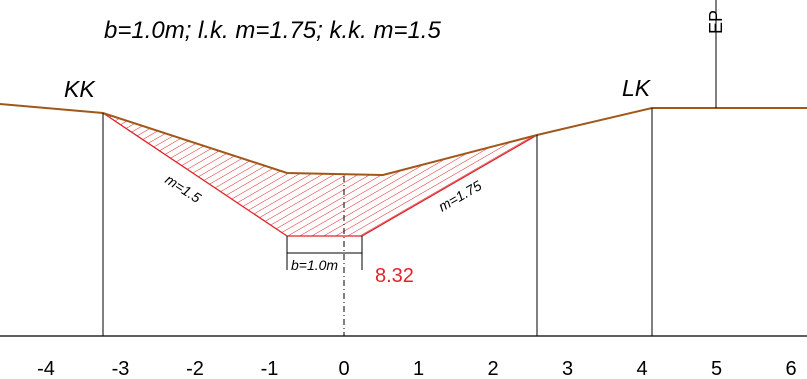  Describe the element at coordinates (46, 368) in the screenshot. I see `axis-tick-label: -4` at that location.